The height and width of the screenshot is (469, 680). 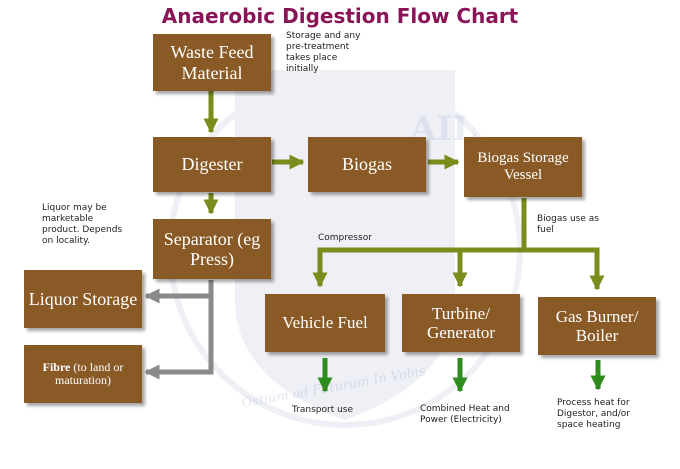 I want to click on biogas-use-note: Biogas use as fuel, so click(x=568, y=224).